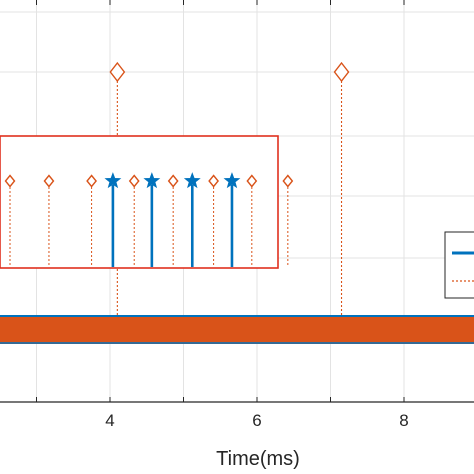 The width and height of the screenshot is (474, 474). I want to click on legend-box, so click(459, 265).